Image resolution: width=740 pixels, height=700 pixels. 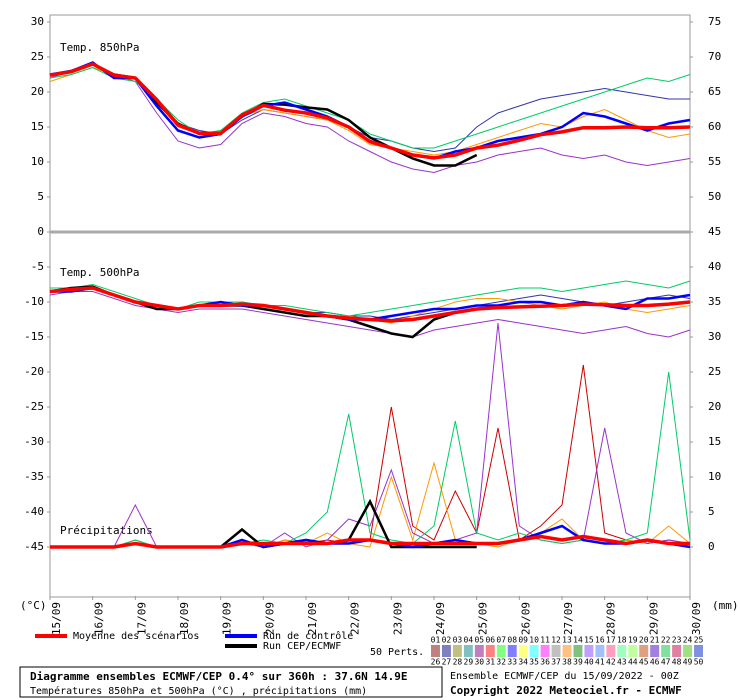 I want to click on pert-number: 24, so click(x=688, y=640).